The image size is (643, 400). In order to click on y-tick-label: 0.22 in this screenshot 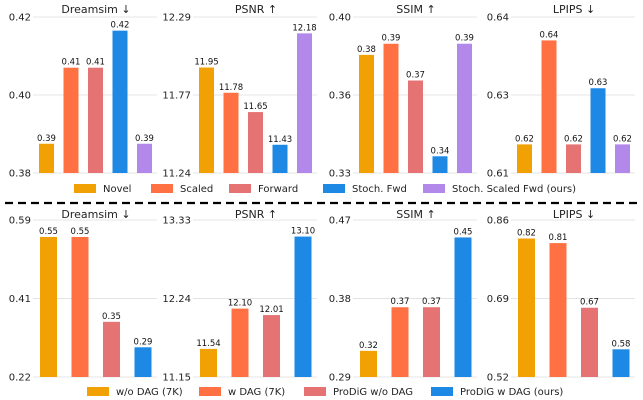, I will do `click(20, 378)`.